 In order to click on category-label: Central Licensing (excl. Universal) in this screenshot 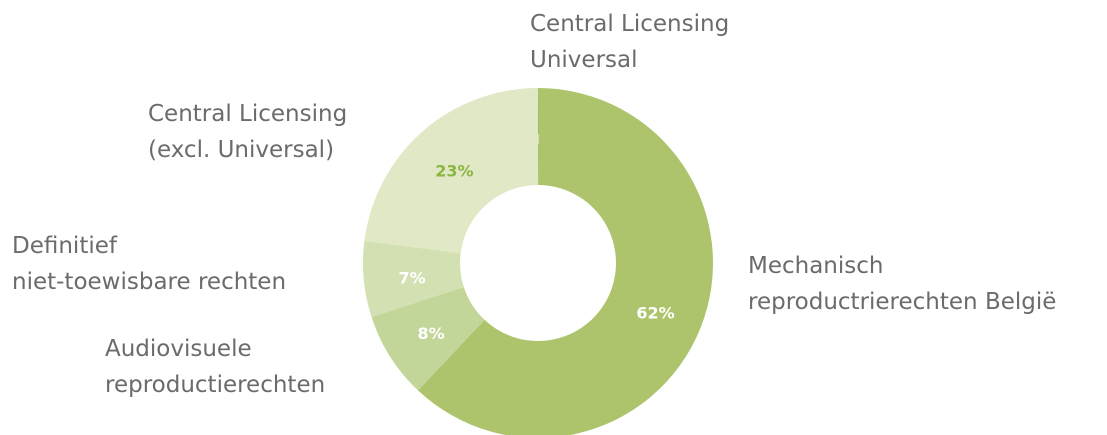, I will do `click(248, 132)`.